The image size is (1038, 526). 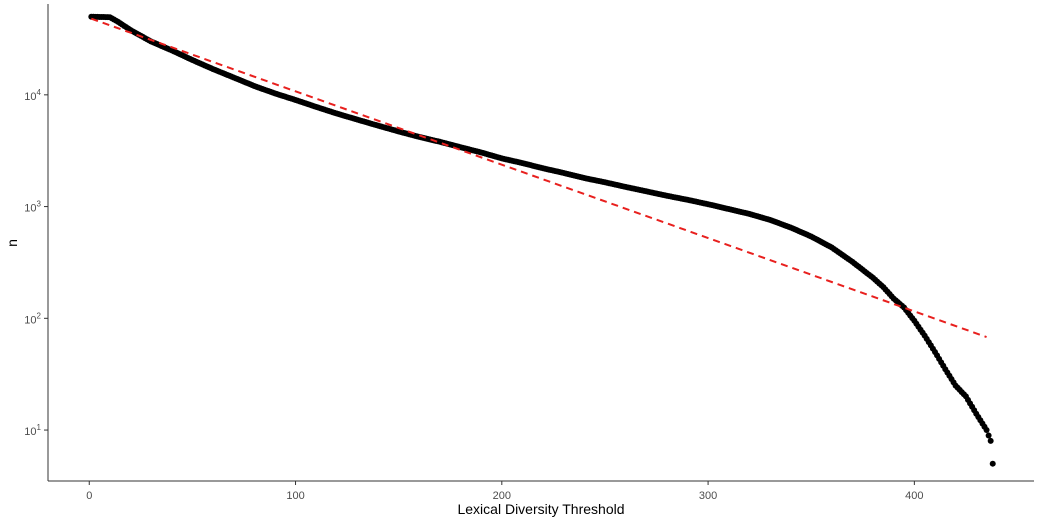 I want to click on x-axis-ticks: 0 100 200 300 400, so click(x=505, y=491).